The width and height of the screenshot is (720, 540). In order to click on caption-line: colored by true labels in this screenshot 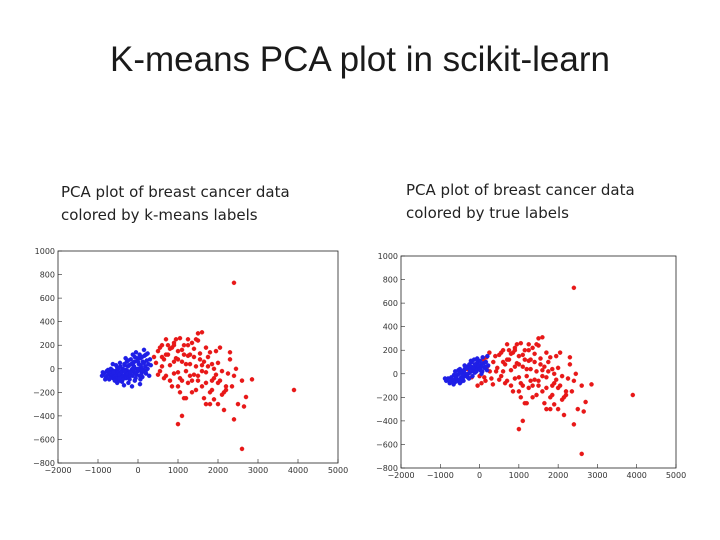, I will do `click(487, 213)`.